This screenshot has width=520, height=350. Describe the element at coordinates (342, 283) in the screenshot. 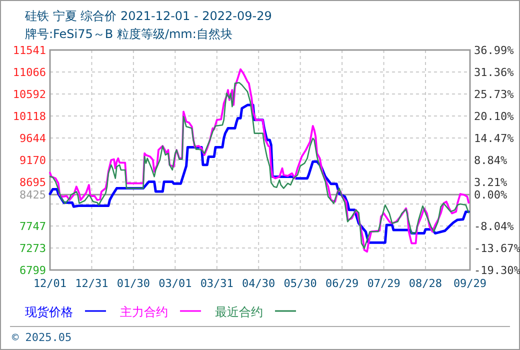

I see `x-tick-label: 06/29` at that location.